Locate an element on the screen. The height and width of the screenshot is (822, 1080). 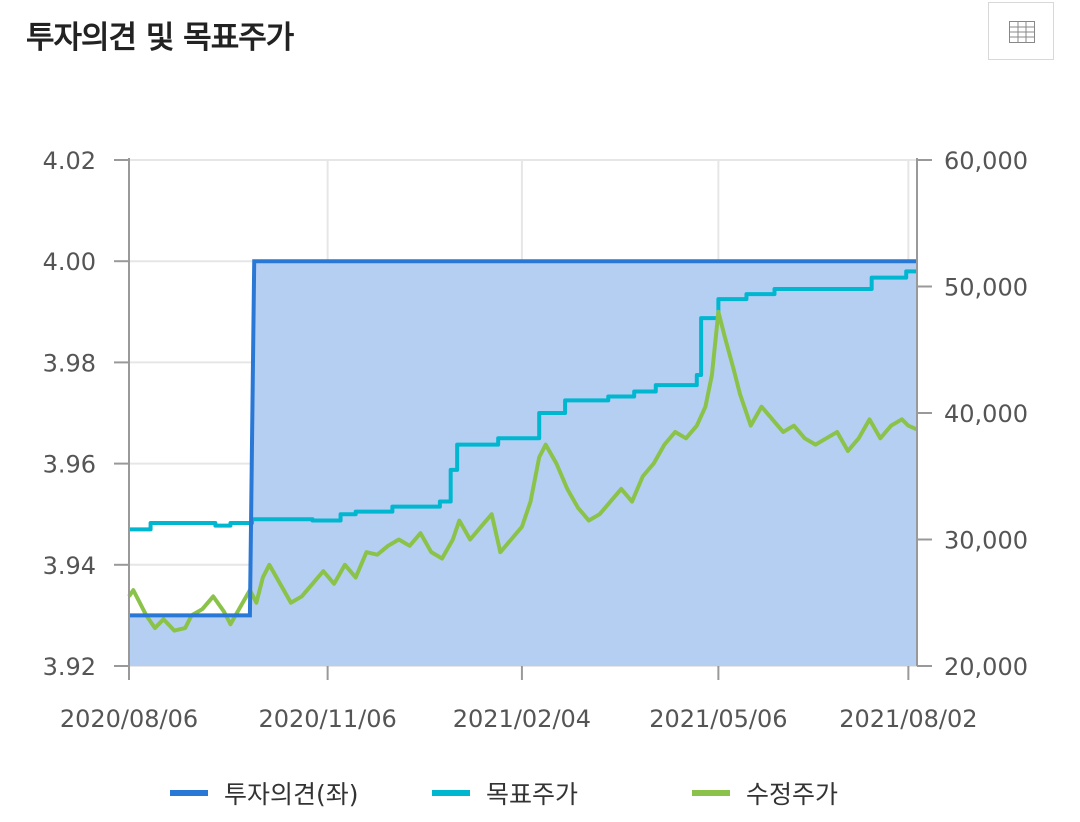
legend-item-opinion: 투자의견(좌) is located at coordinates (264, 793).